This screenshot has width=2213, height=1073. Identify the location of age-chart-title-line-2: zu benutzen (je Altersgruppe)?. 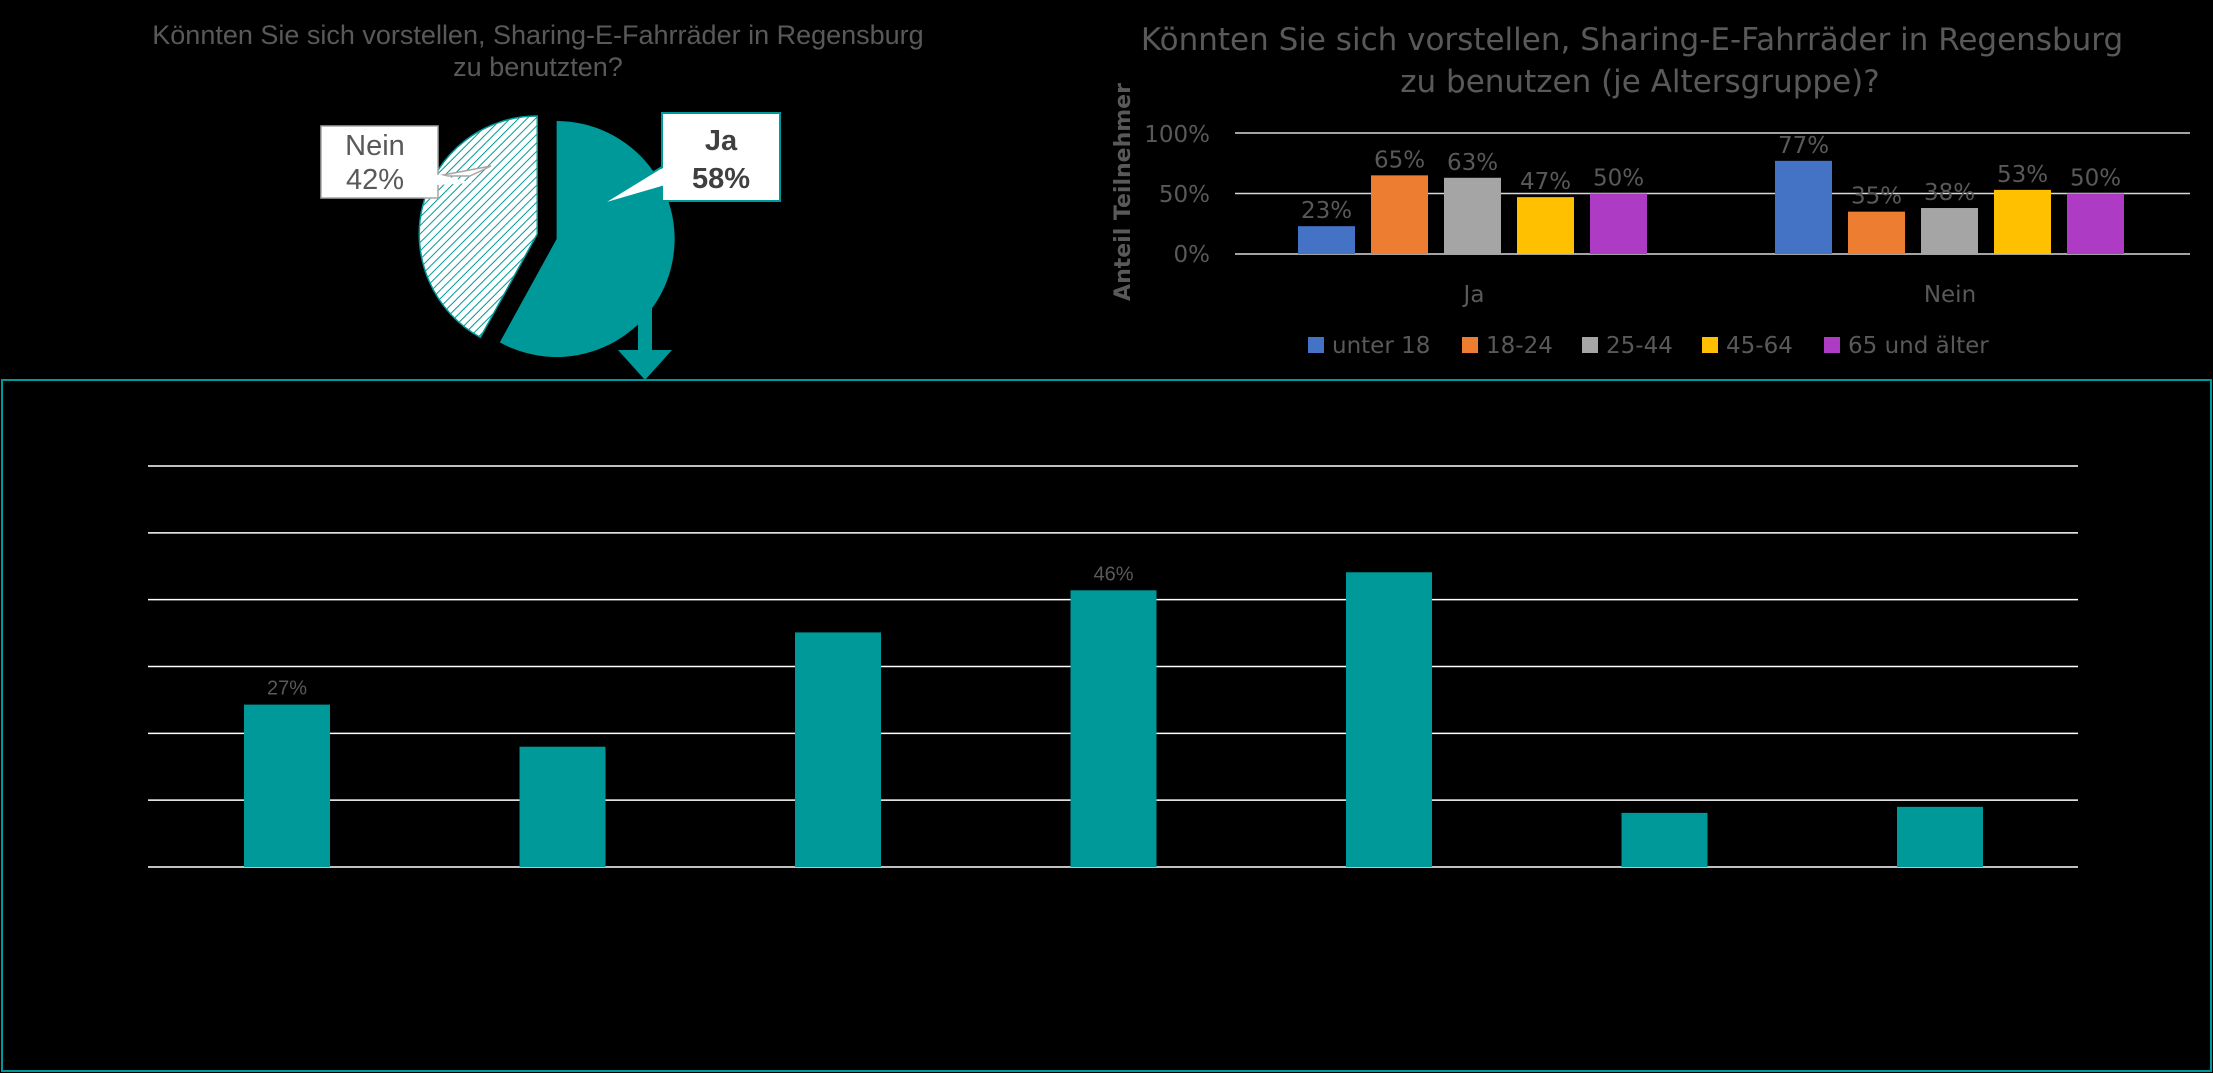
(1639, 82).